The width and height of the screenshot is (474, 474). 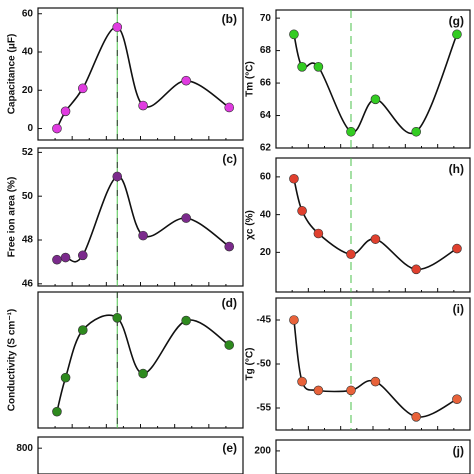 What do you see at coordinates (264, 320) in the screenshot?
I see `y-tick-label: -45` at bounding box center [264, 320].